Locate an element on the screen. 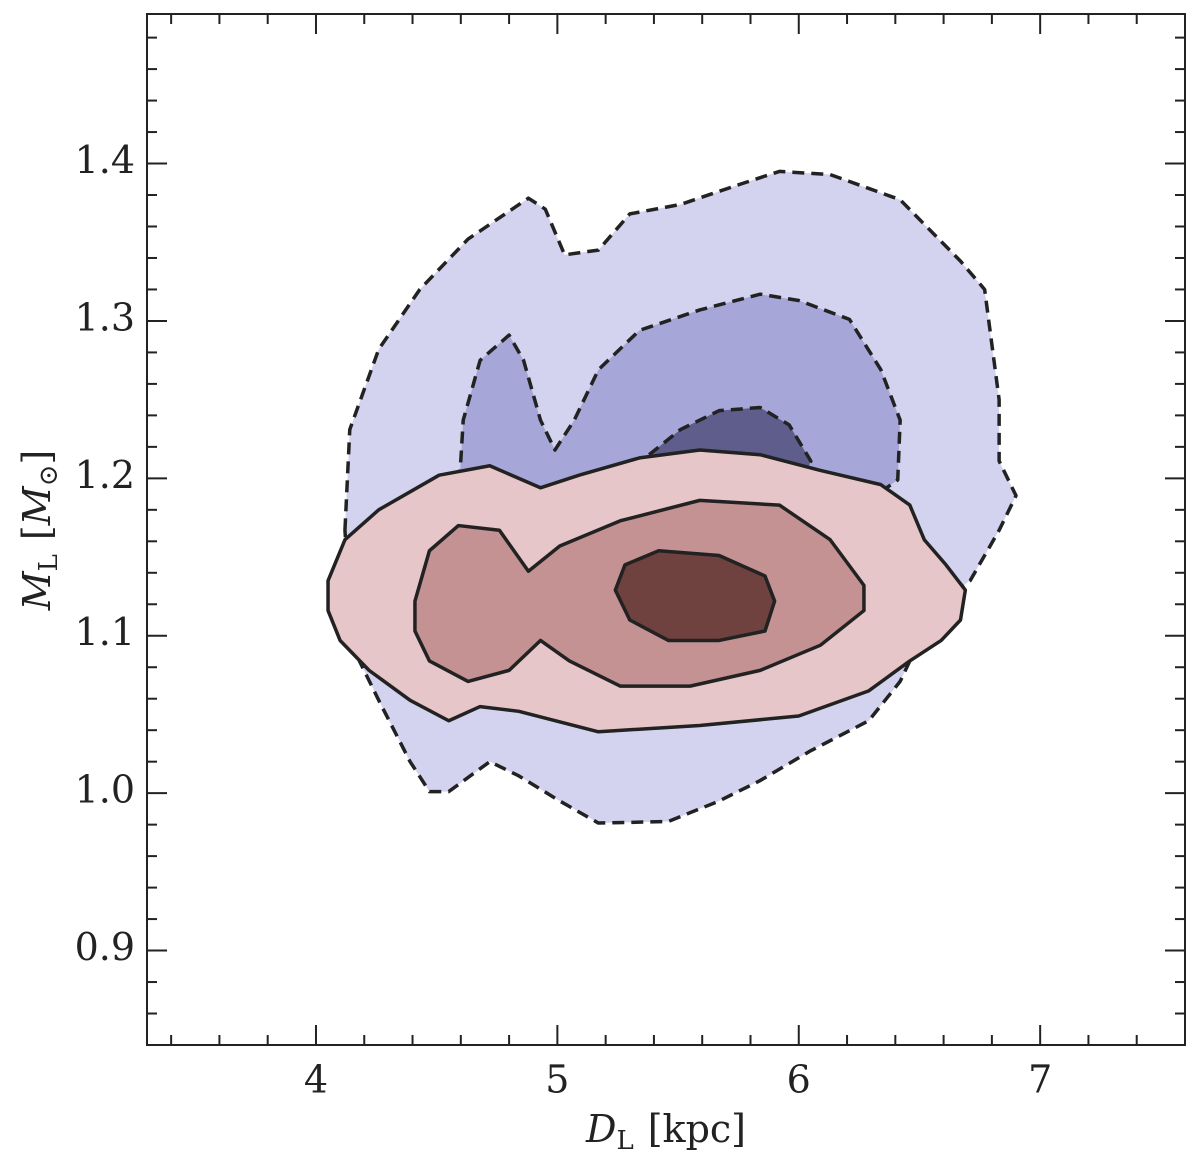  x-tick-label: 5 is located at coordinates (557, 1080).